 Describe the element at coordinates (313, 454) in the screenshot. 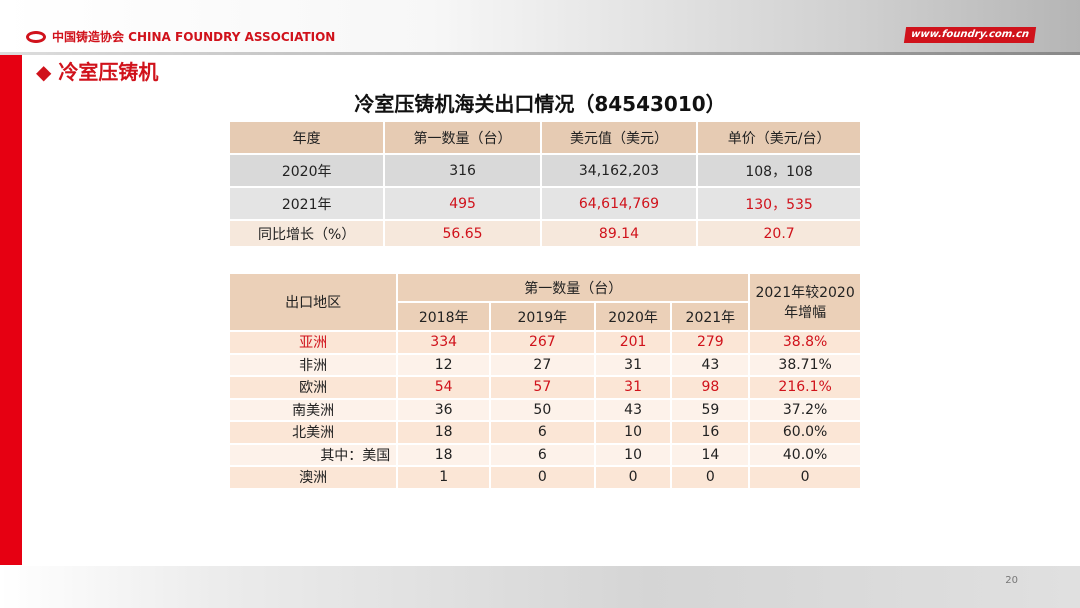

I see `cell: 其中：美国` at that location.